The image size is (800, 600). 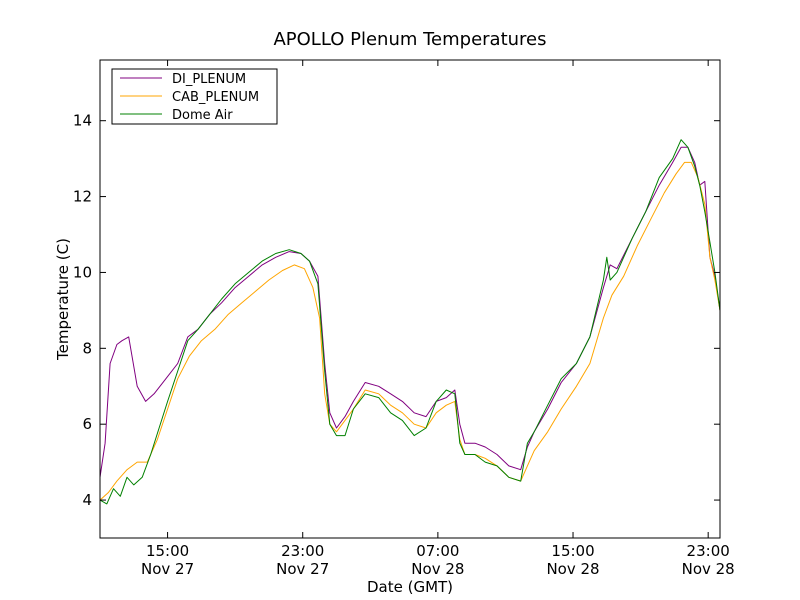 I want to click on legend-label-cab-plenum: CAB_PLENUM, so click(x=215, y=97).